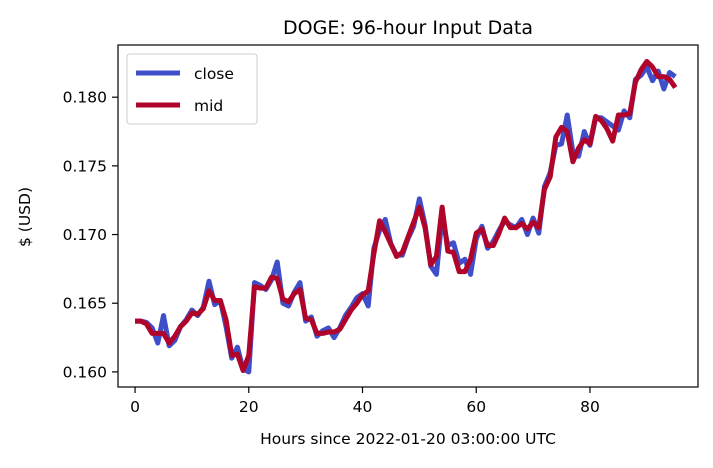 The width and height of the screenshot is (713, 468). Describe the element at coordinates (135, 407) in the screenshot. I see `x-tick-label: 0` at that location.